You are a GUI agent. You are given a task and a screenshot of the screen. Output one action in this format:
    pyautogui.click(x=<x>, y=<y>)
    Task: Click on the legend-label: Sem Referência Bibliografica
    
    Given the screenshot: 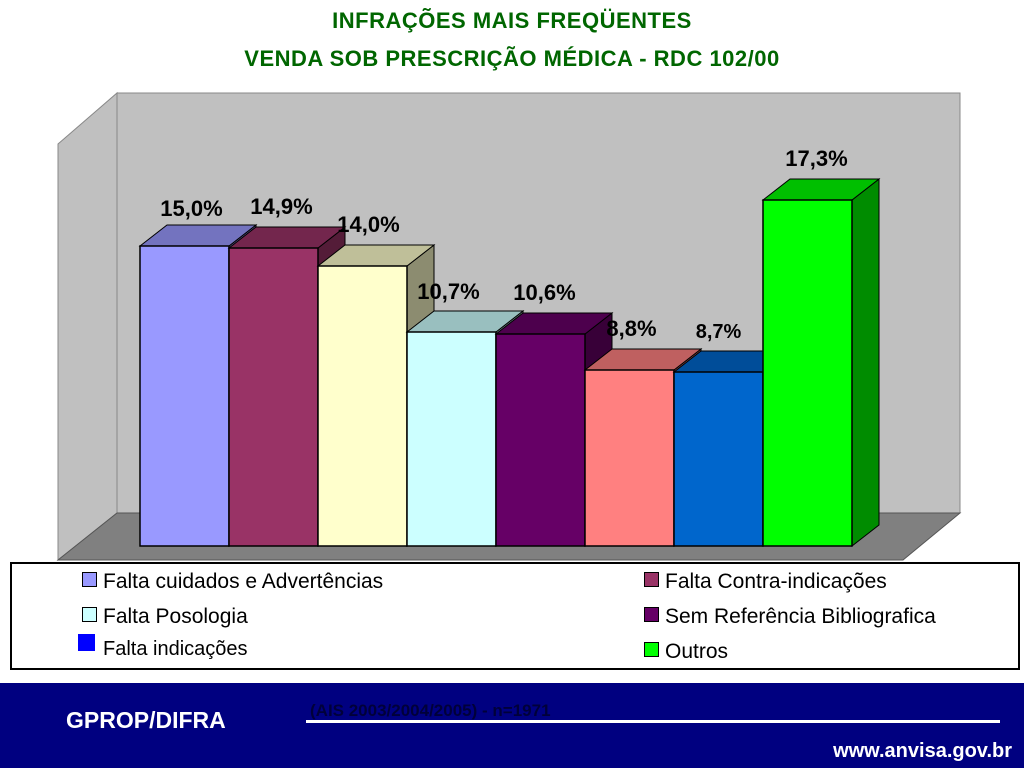 What is the action you would take?
    pyautogui.click(x=800, y=616)
    